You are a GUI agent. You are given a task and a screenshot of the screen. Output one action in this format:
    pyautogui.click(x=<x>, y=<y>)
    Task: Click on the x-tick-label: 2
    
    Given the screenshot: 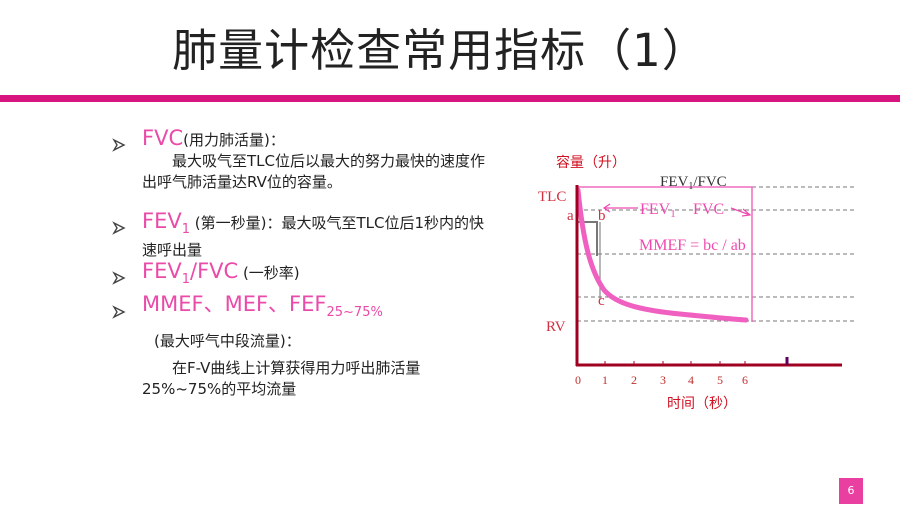 What is the action you would take?
    pyautogui.click(x=634, y=380)
    